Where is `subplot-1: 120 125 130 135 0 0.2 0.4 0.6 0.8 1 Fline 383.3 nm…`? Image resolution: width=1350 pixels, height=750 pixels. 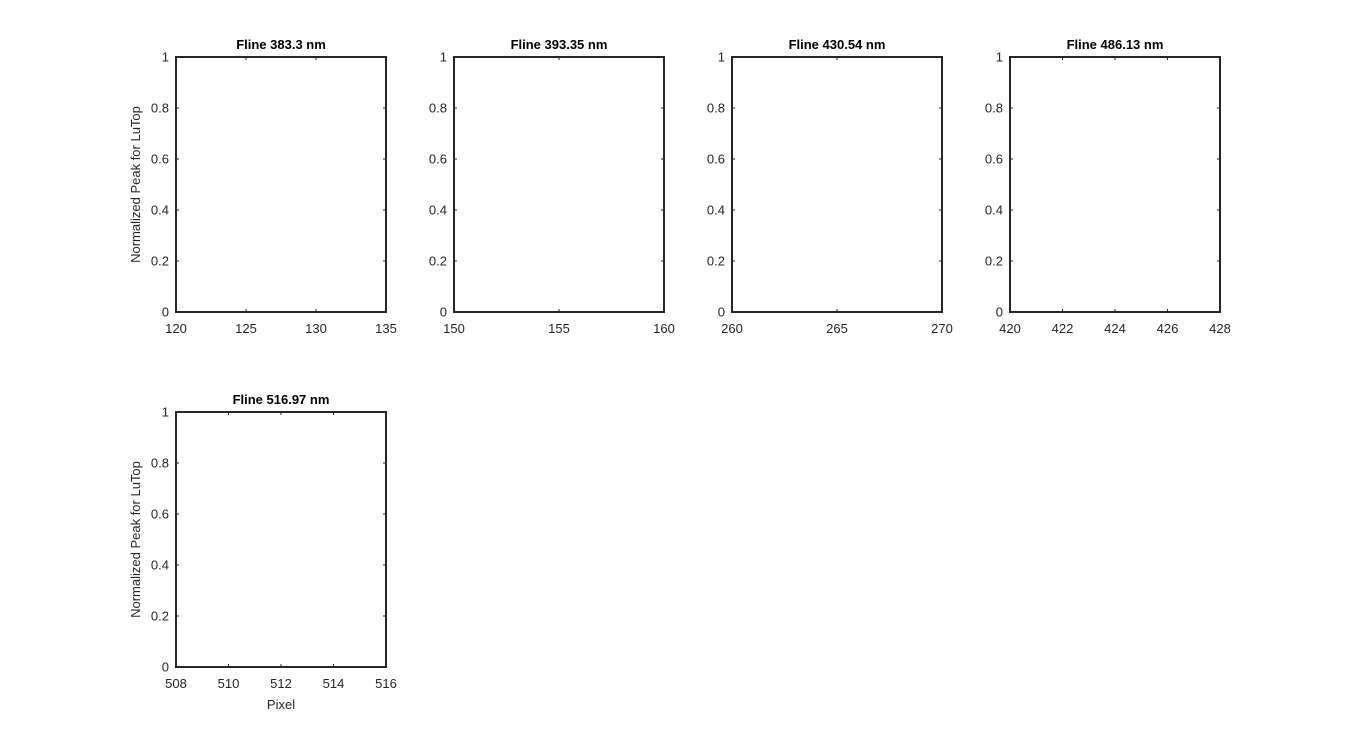
subplot-1: 120 125 130 135 0 0.2 0.4 0.6 0.8 1 Fline 383.3 nm… is located at coordinates (262, 186).